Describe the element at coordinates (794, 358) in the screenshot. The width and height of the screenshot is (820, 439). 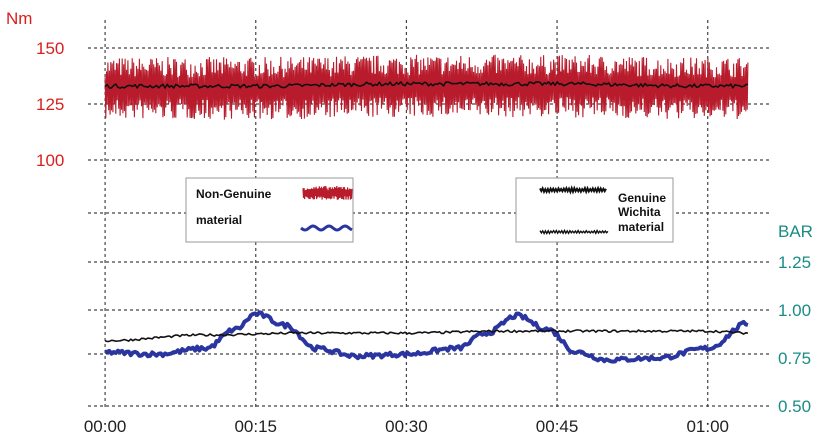
I see `right-tick-label: 0.75` at that location.